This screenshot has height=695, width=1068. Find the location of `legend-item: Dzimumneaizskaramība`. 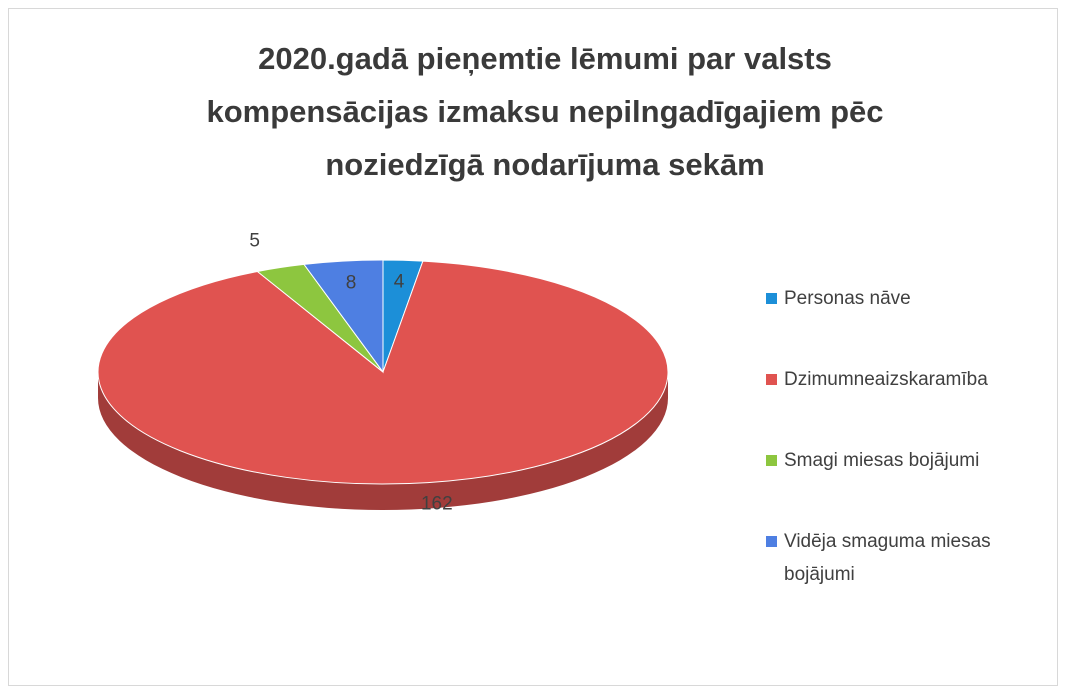

legend-item: Dzimumneaizskaramība is located at coordinates (908, 379).